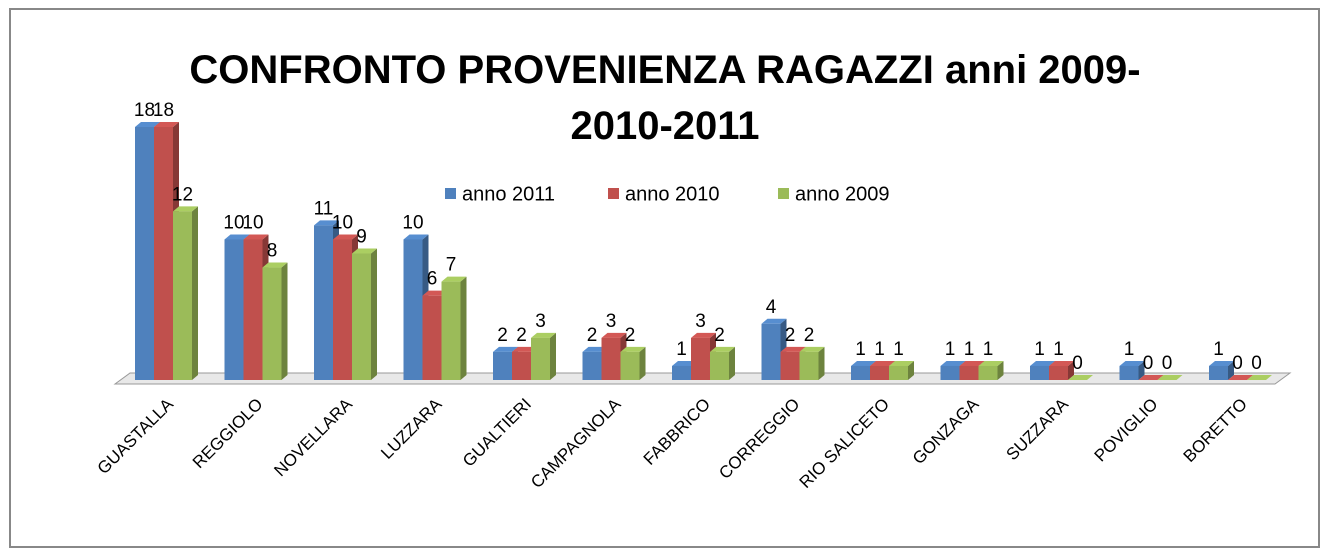  I want to click on x-tick-label: CAMPAGNOLA, so click(576, 443).